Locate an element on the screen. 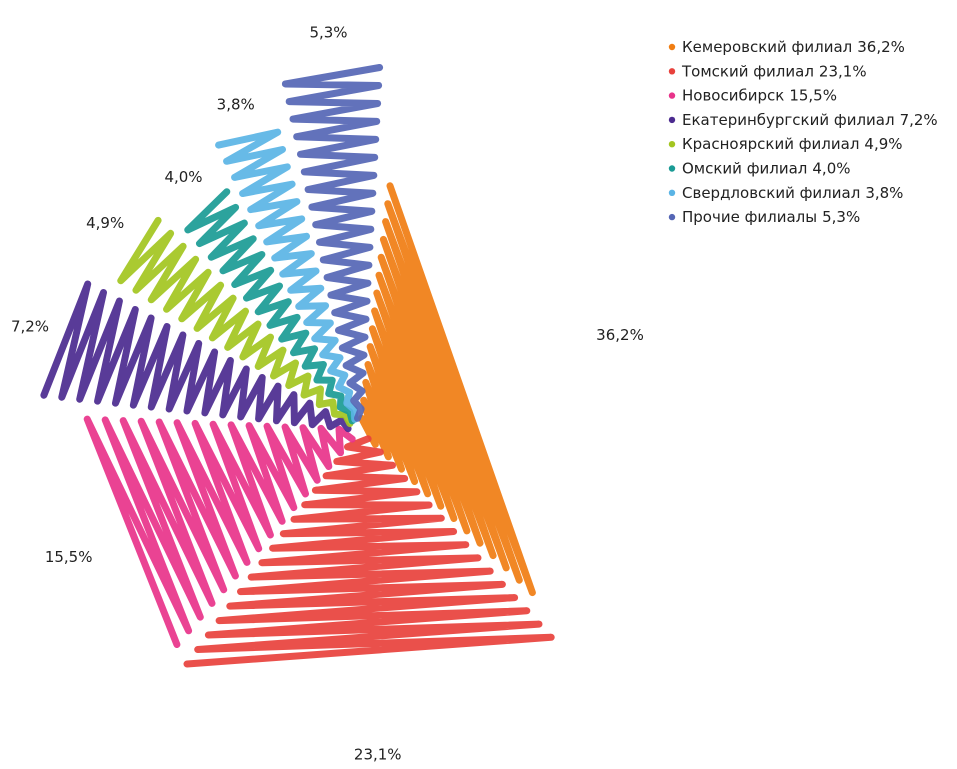  legend-entry: Новосибирск 15,5% is located at coordinates (759, 95).